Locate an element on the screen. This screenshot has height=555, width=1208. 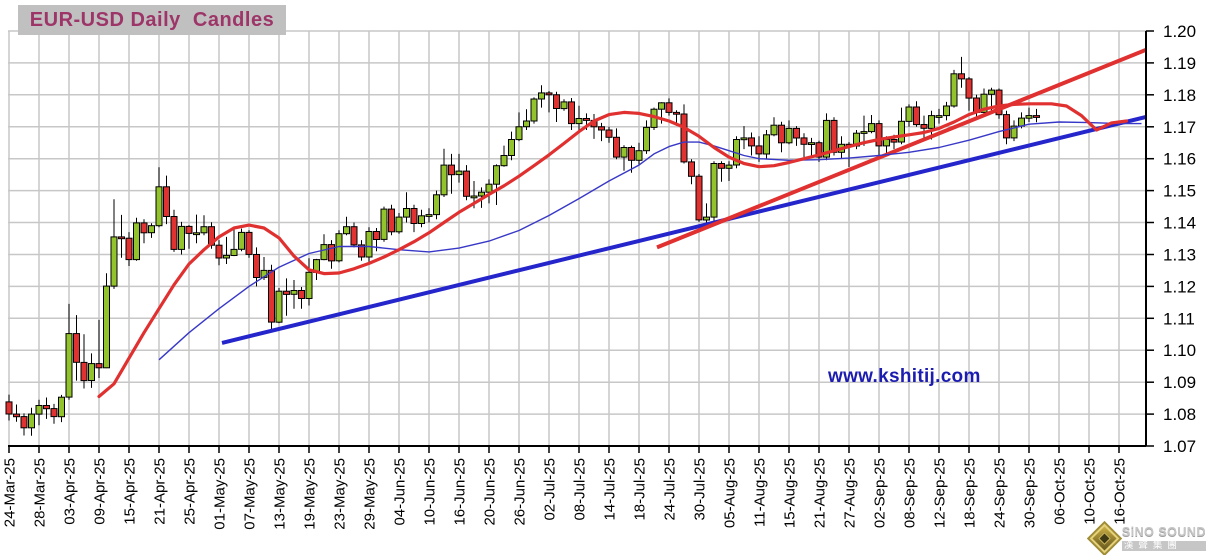
svg-text: 02-Sep-25 is located at coordinates (880, 493).